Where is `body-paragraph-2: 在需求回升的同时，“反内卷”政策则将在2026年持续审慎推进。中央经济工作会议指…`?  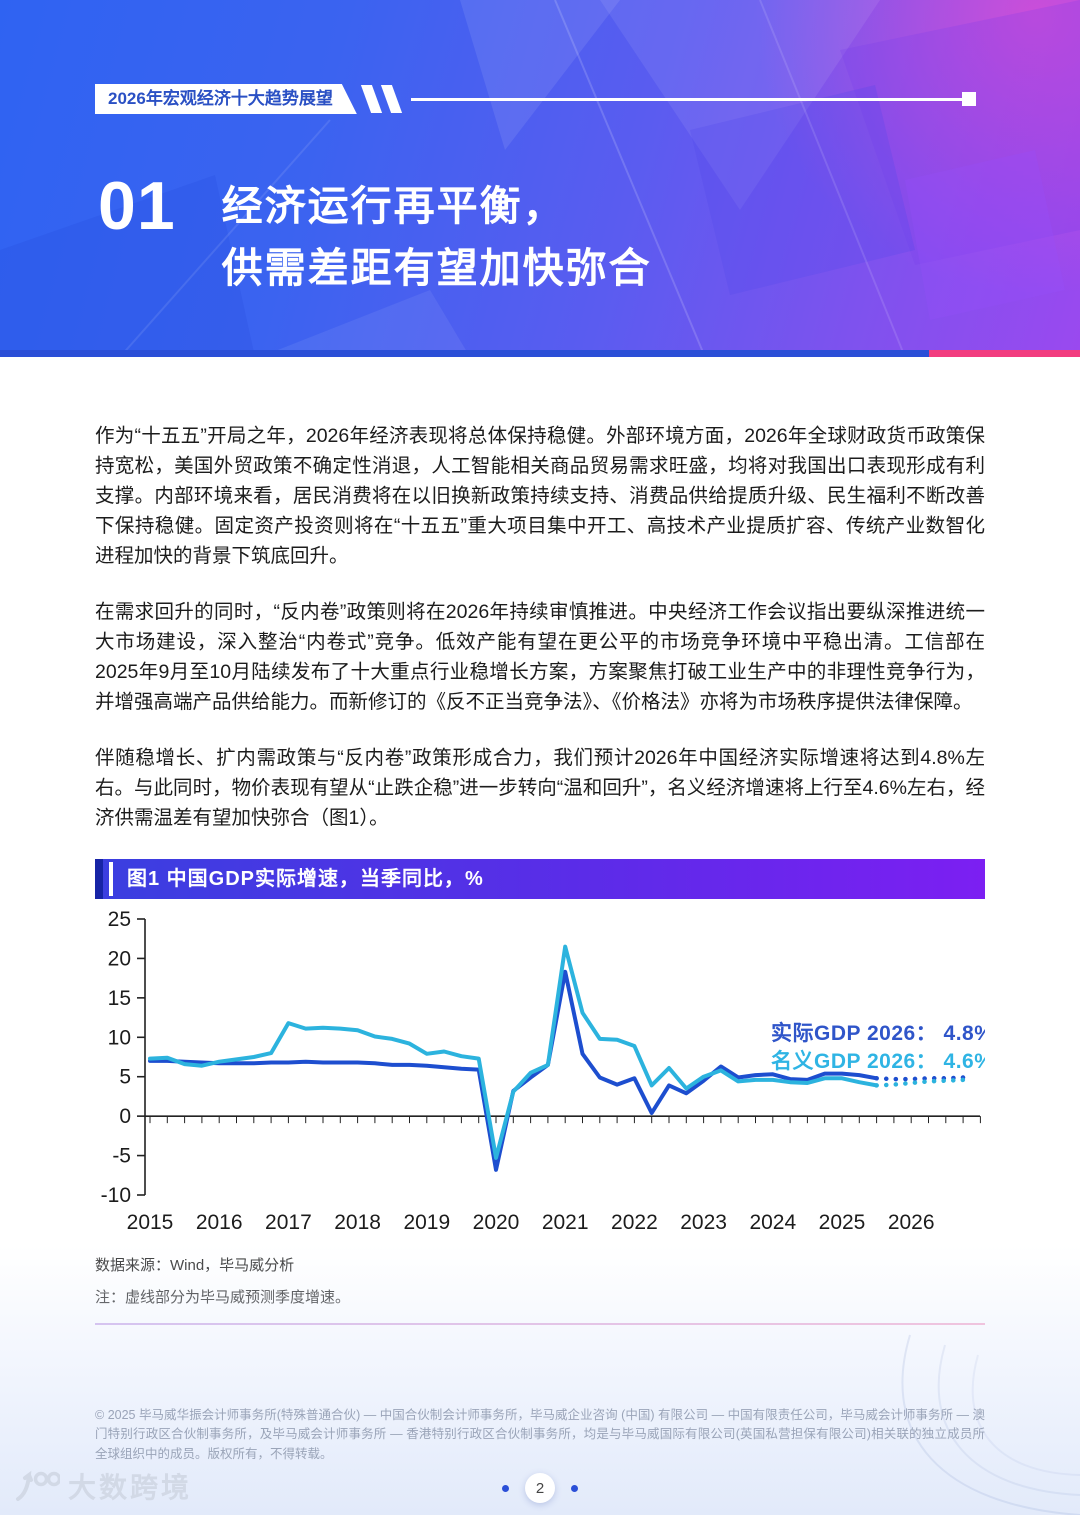
body-paragraph-2: 在需求回升的同时，“反内卷”政策则将在2026年持续审慎推进。中央经济工作会议指… is located at coordinates (540, 657).